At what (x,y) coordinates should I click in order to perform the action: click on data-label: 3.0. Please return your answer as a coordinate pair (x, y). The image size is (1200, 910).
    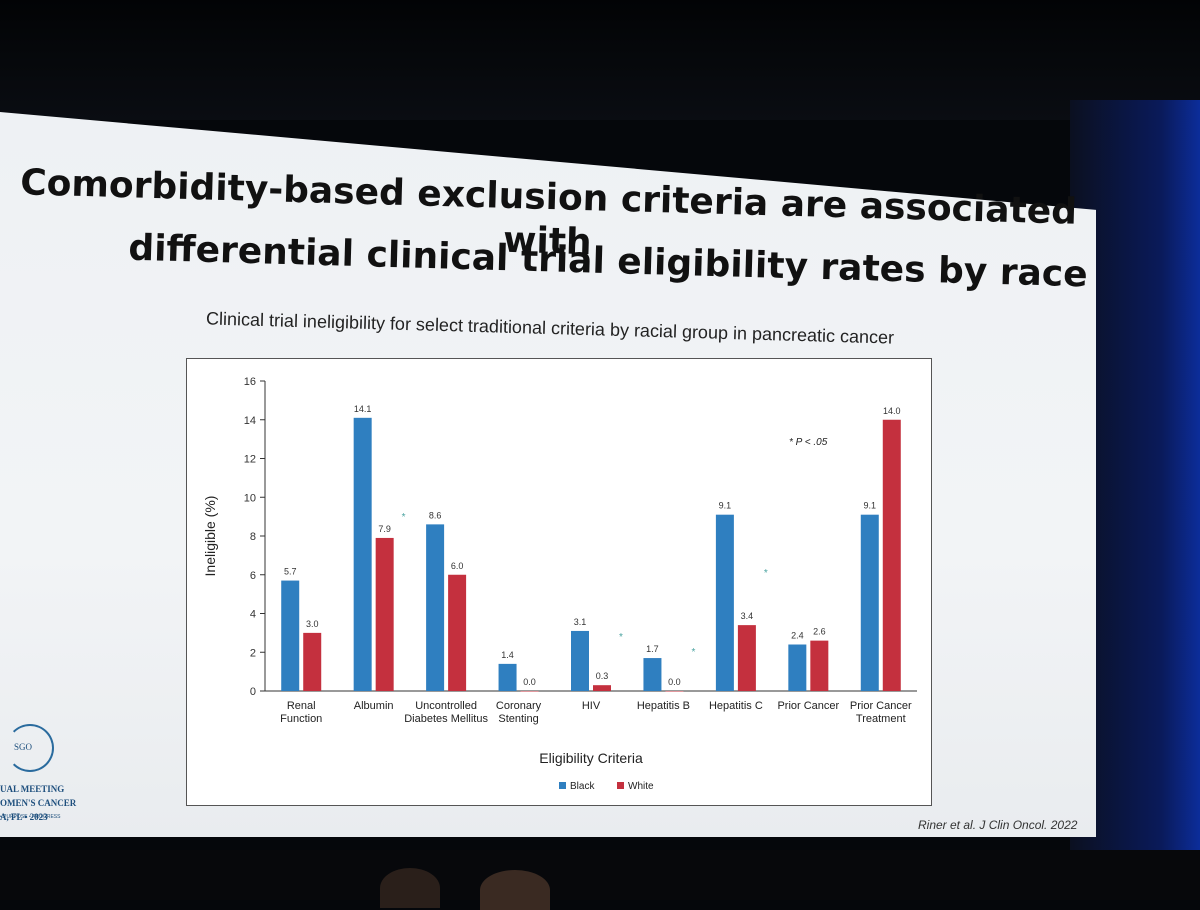
    Looking at the image, I should click on (312, 624).